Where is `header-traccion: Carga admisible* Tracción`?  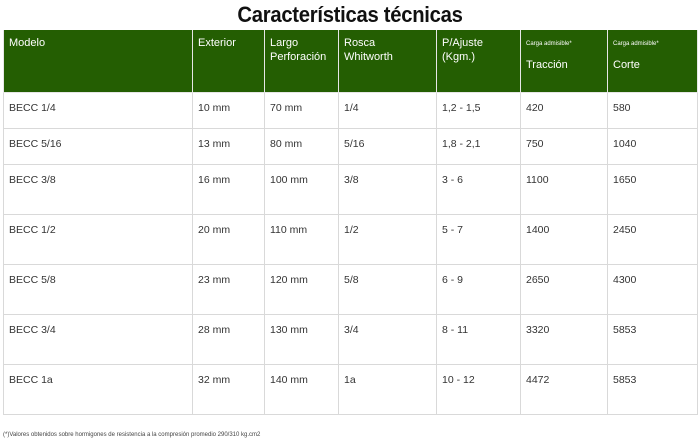 header-traccion: Carga admisible* Tracción is located at coordinates (564, 61).